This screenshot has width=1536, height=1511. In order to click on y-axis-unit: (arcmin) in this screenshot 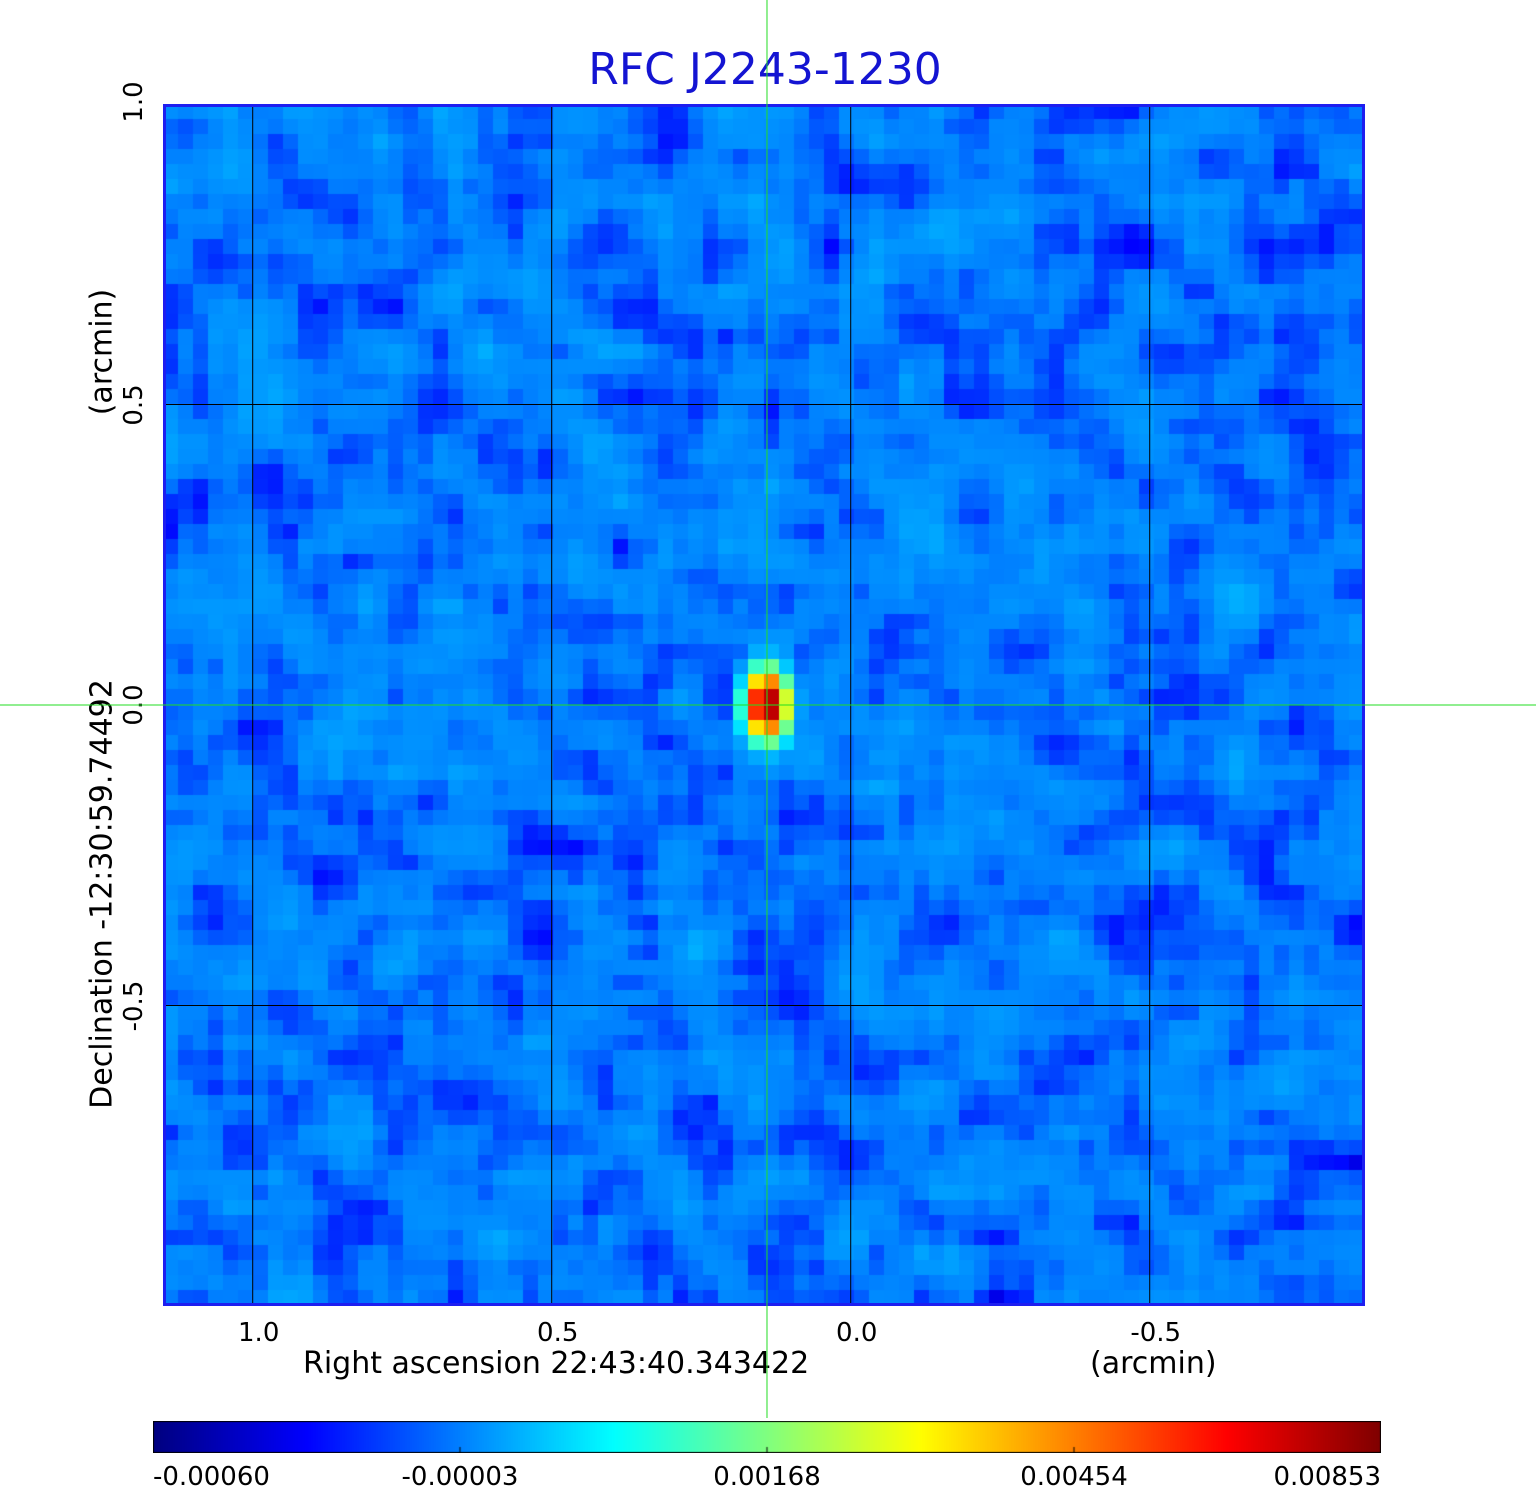, I will do `click(102, 352)`.